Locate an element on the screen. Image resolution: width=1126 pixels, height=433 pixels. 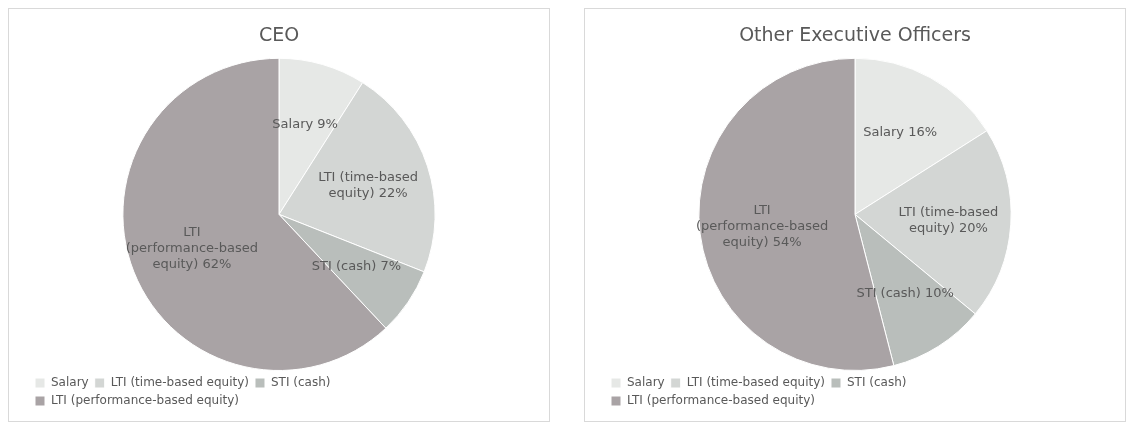
category-label: LTI (time-based equity) 22% is located at coordinates (368, 184).